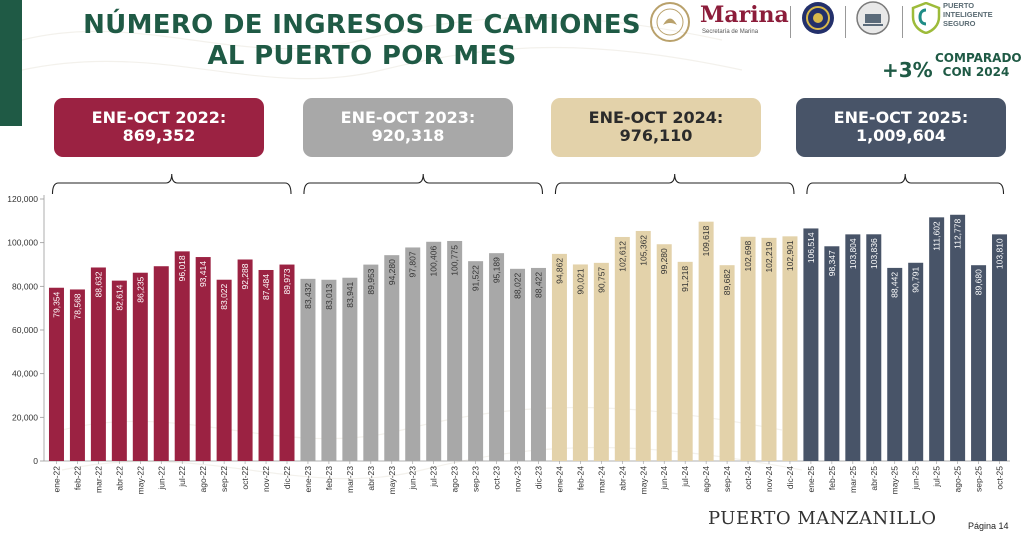  Describe the element at coordinates (287, 281) in the screenshot. I see `value-label: 89,973` at that location.